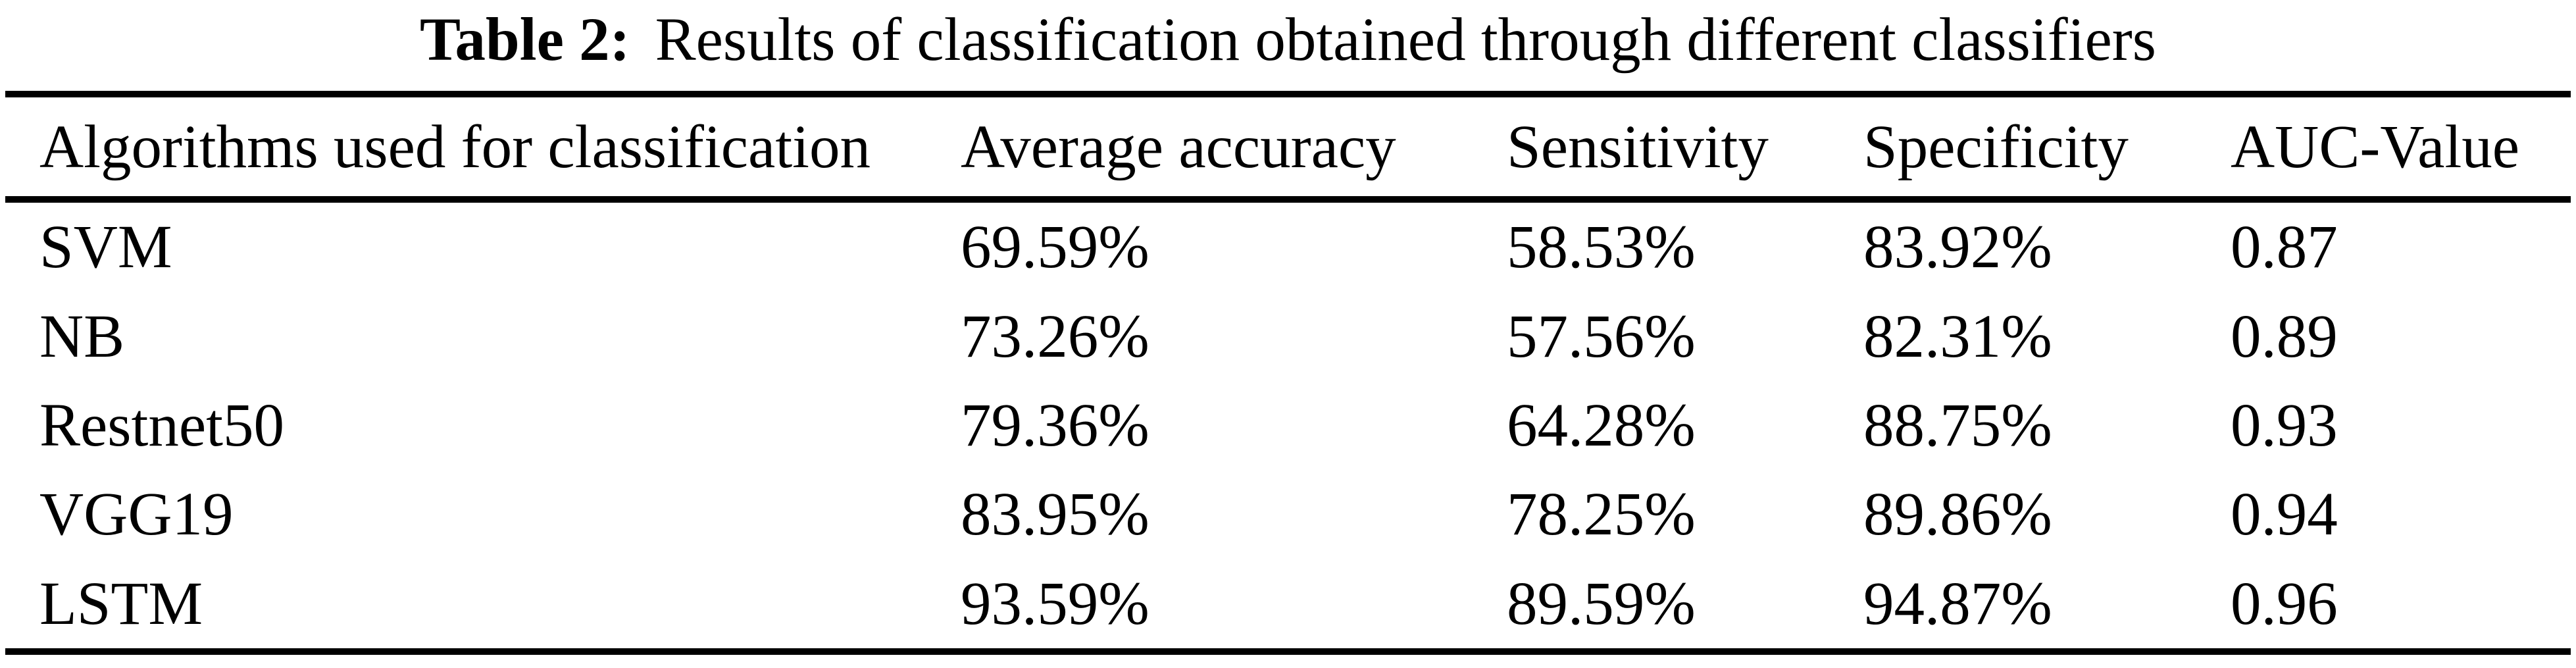 The width and height of the screenshot is (2576, 668). Describe the element at coordinates (1055, 603) in the screenshot. I see `cell-average-accuracy: 93.59%` at that location.